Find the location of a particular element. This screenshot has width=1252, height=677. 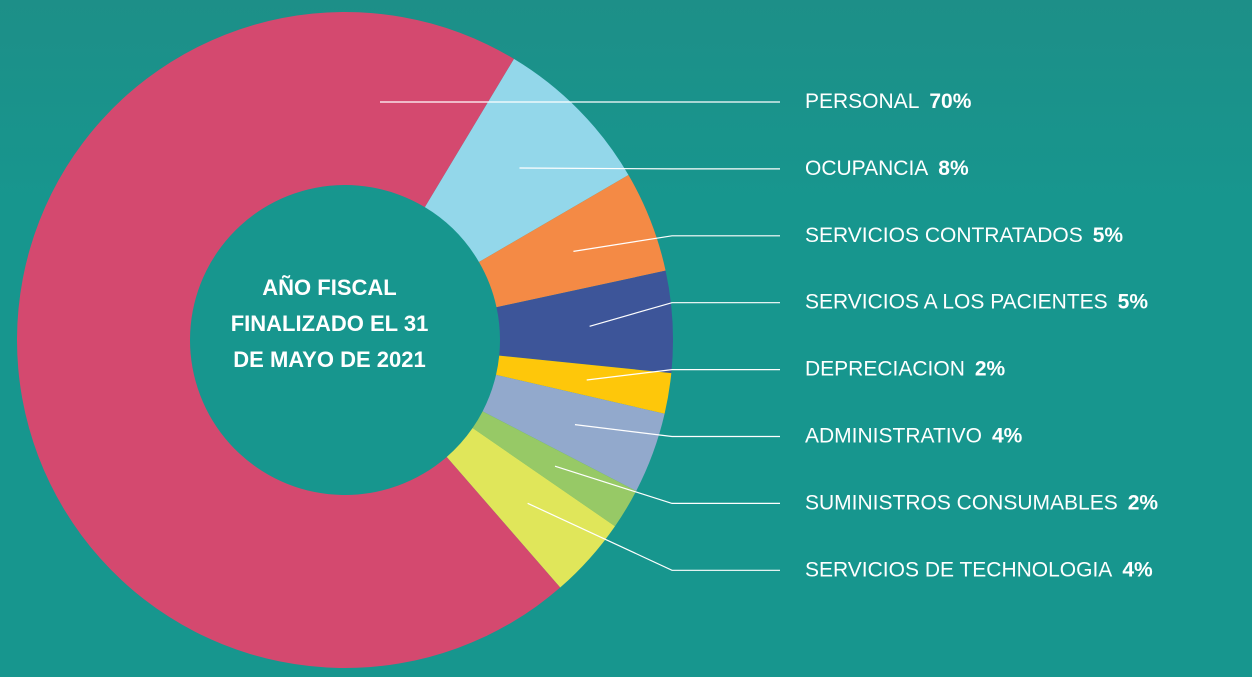

category-name: OCUPANCIA is located at coordinates (866, 167).